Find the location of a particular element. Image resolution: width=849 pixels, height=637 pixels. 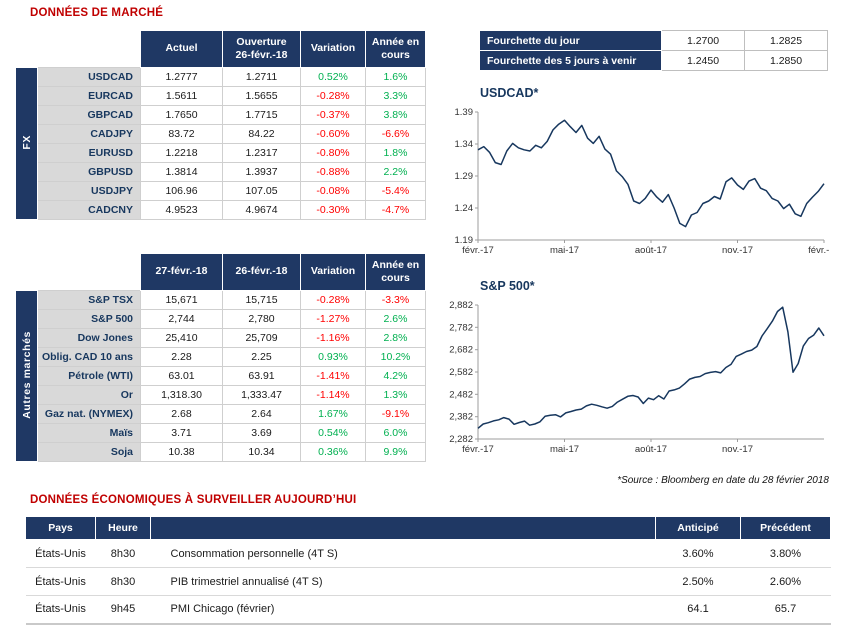

cell-actual: 63.01 is located at coordinates (181, 376).